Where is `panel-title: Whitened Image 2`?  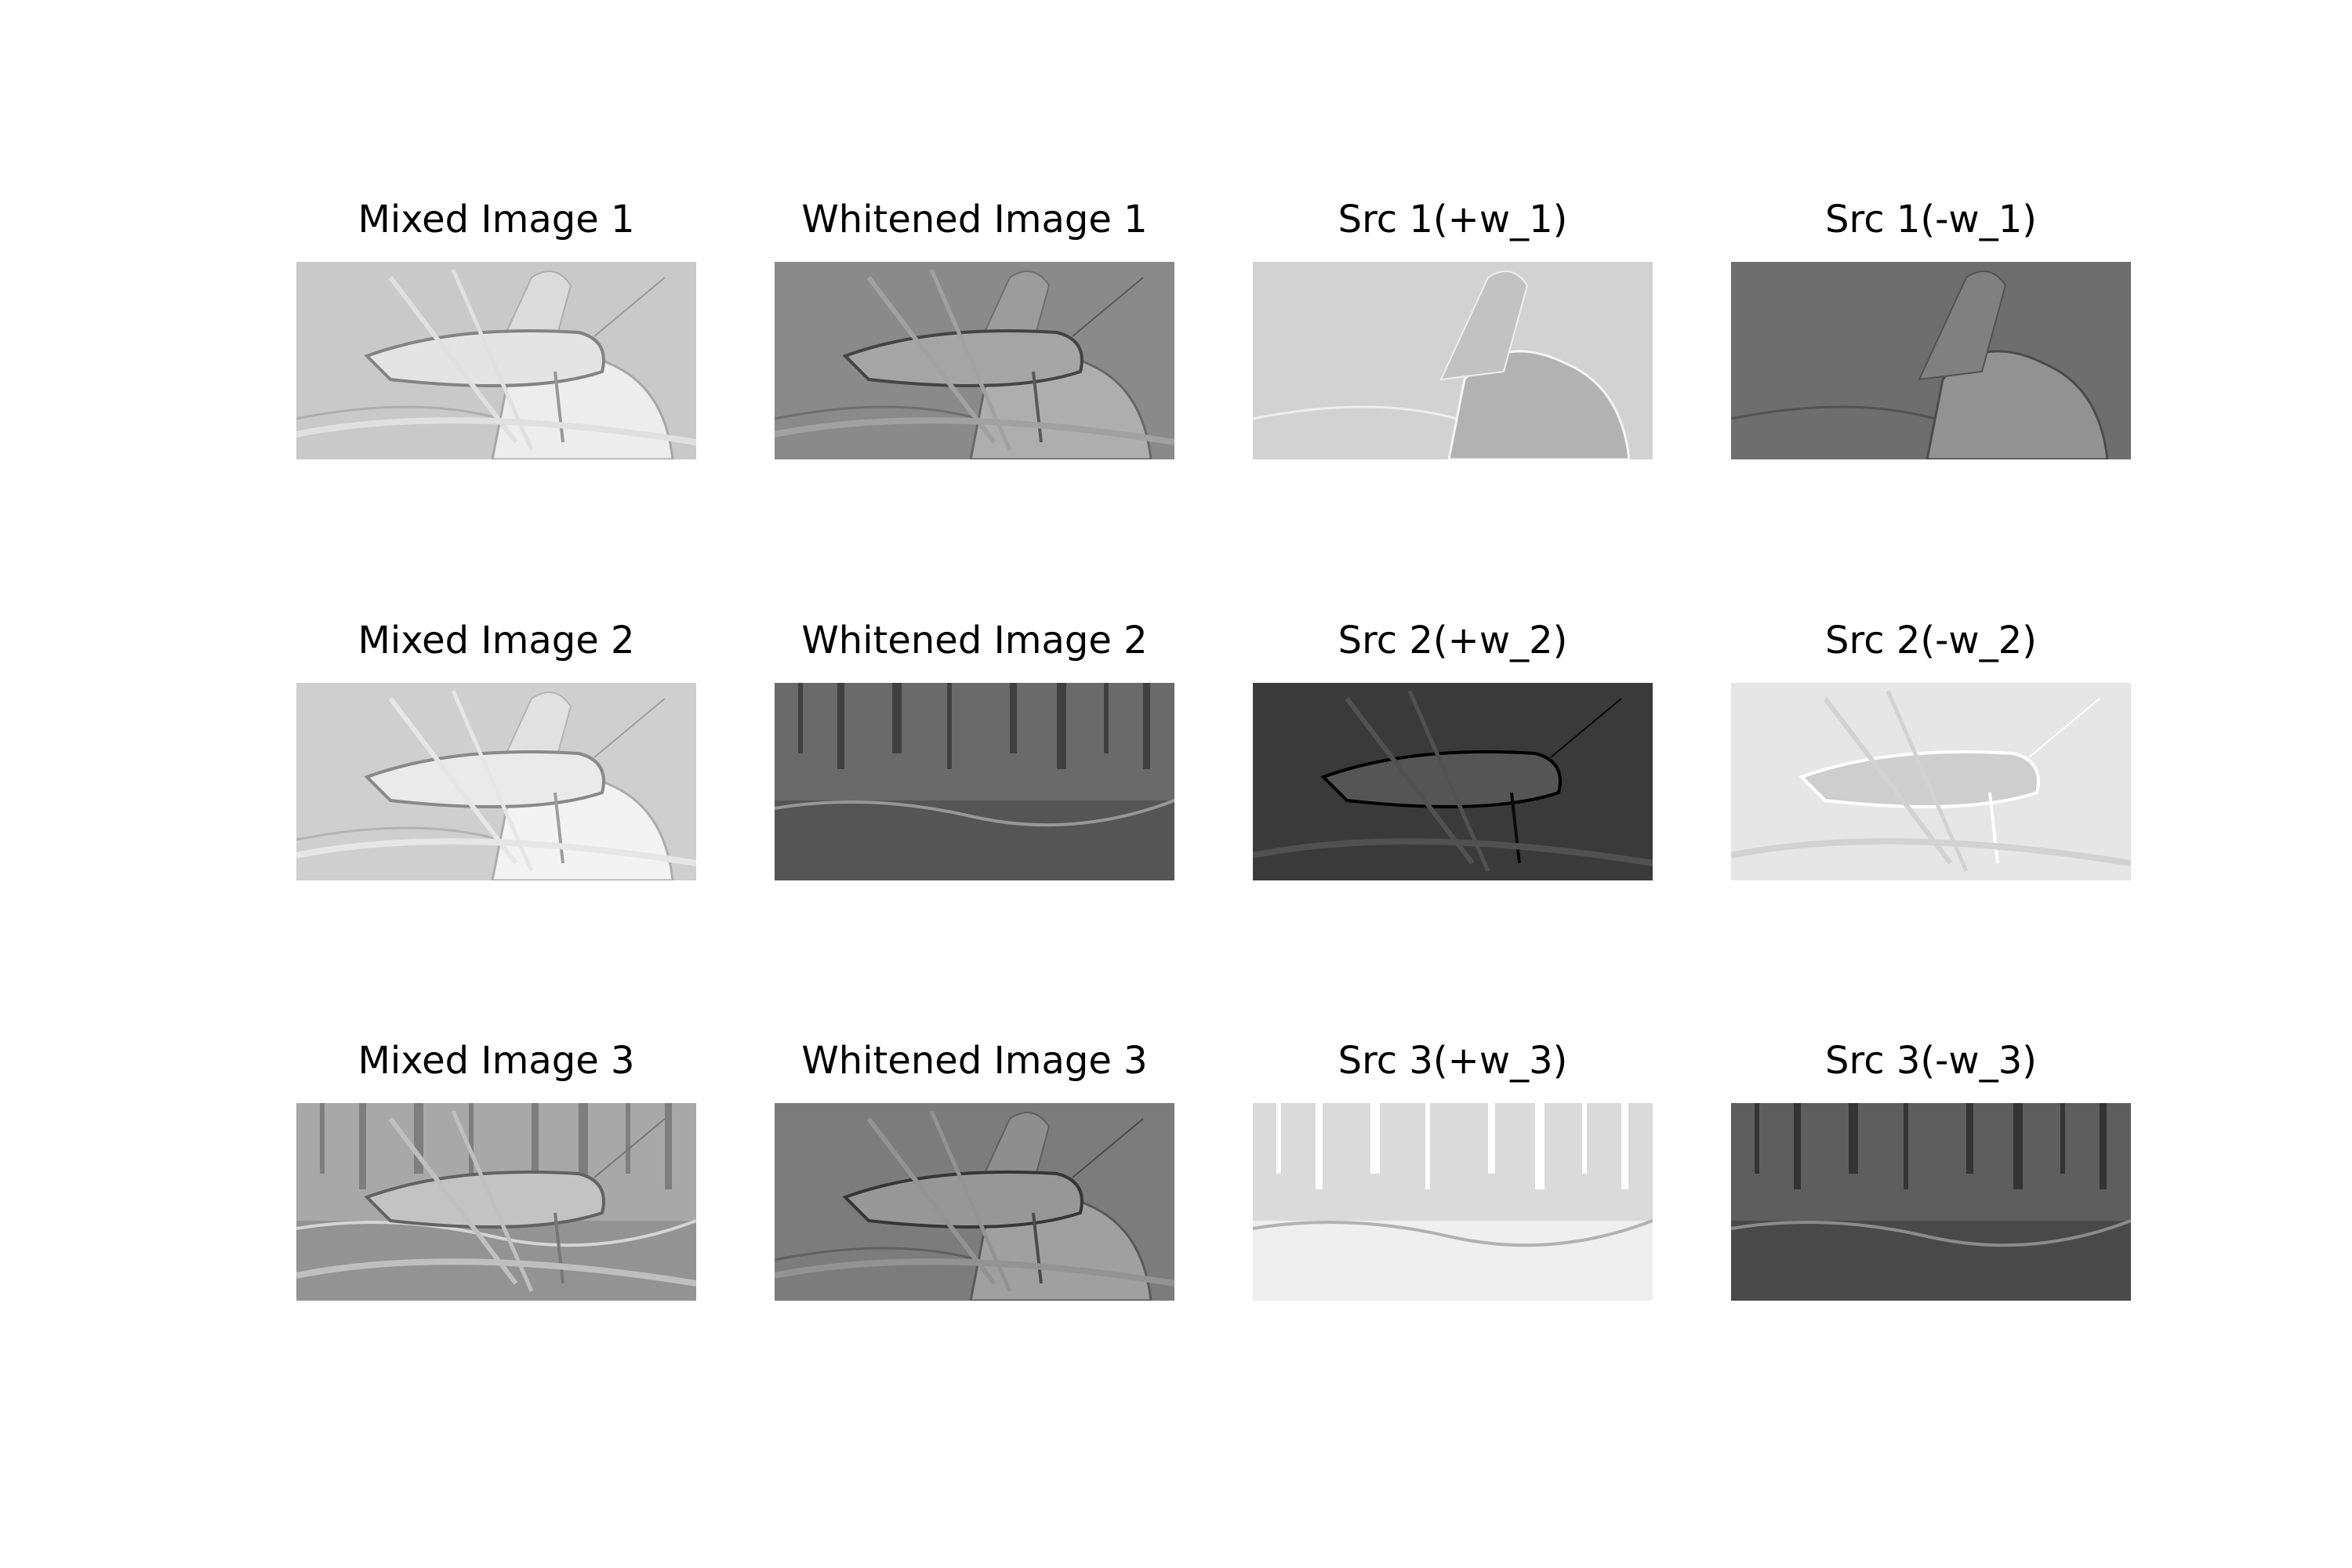
panel-title: Whitened Image 2 is located at coordinates (975, 640).